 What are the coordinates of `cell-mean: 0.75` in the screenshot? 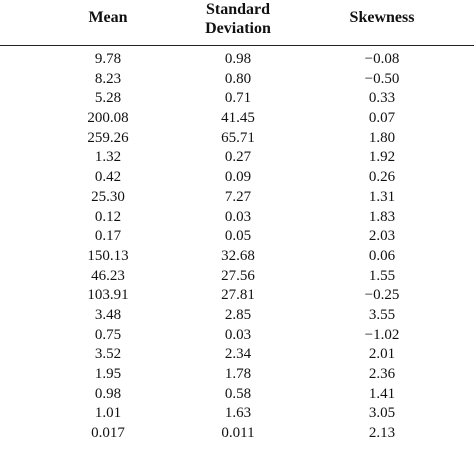 It's located at (108, 334).